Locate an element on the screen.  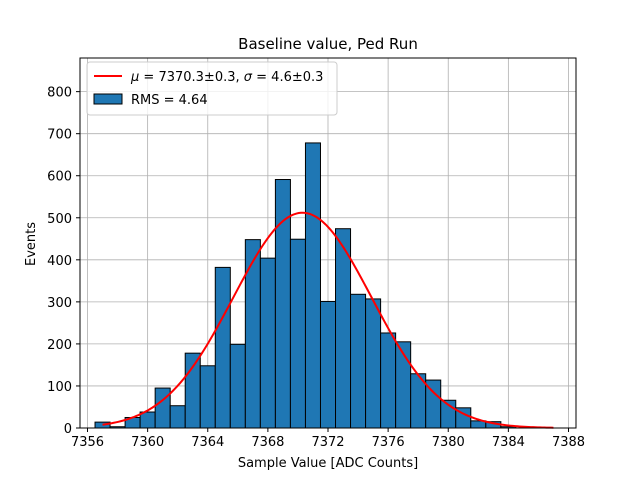
legend-sigma-text: = 4.6±0.3 is located at coordinates (287, 77).